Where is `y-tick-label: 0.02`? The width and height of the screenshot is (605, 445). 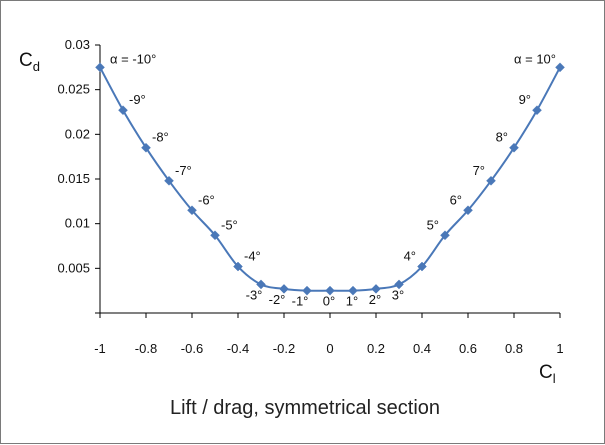 y-tick-label: 0.02 is located at coordinates (77, 133).